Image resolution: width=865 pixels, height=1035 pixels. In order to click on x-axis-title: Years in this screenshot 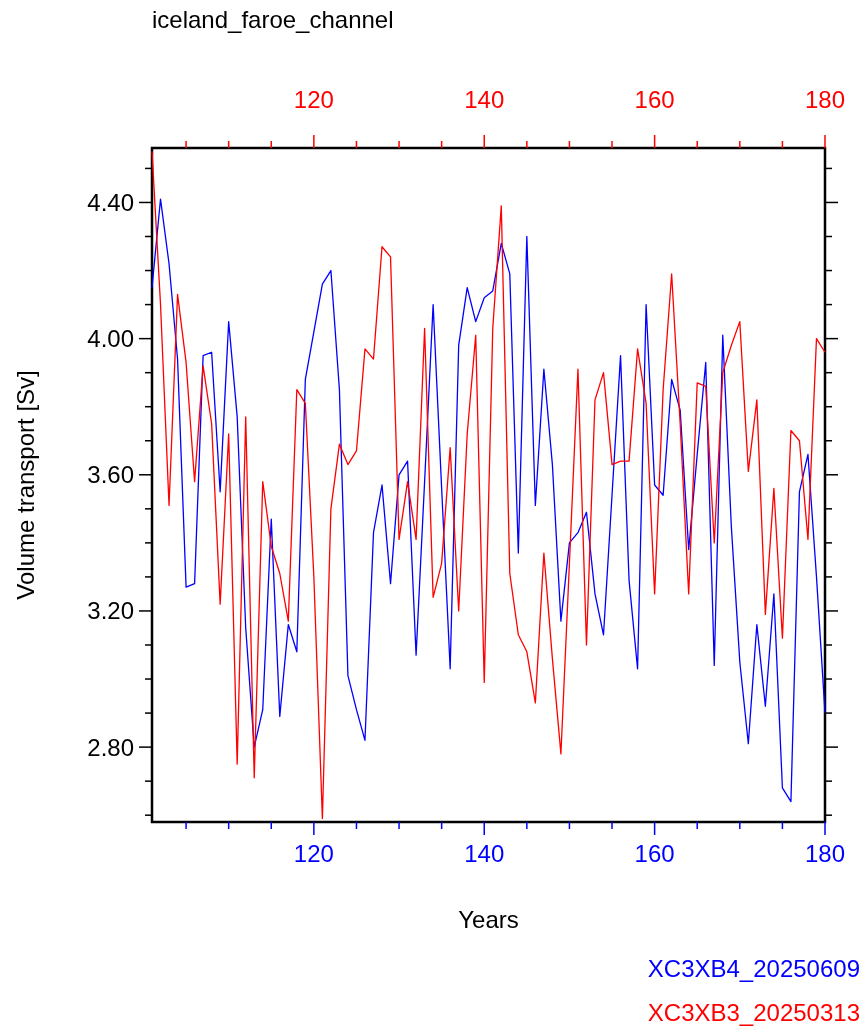, I will do `click(488, 919)`.